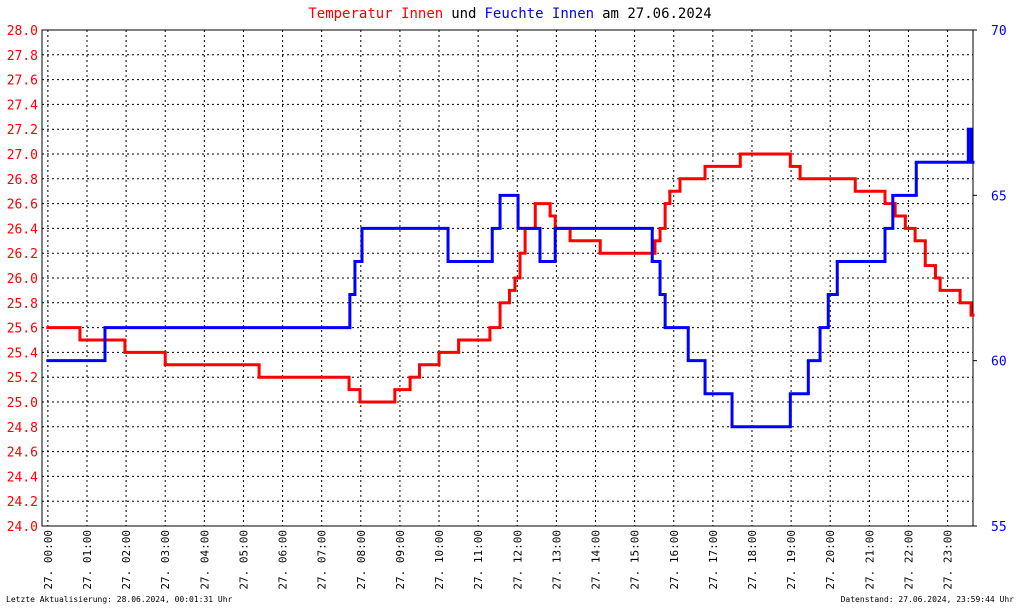 This screenshot has width=1020, height=610. I want to click on x-tick-label: 27. 09:00, so click(400, 560).